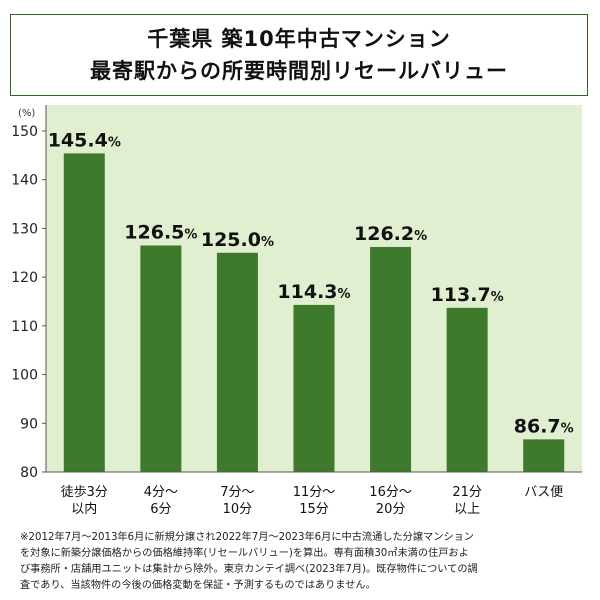 The width and height of the screenshot is (600, 600). What do you see at coordinates (160, 509) in the screenshot?
I see `x-category-label: 6分` at bounding box center [160, 509].